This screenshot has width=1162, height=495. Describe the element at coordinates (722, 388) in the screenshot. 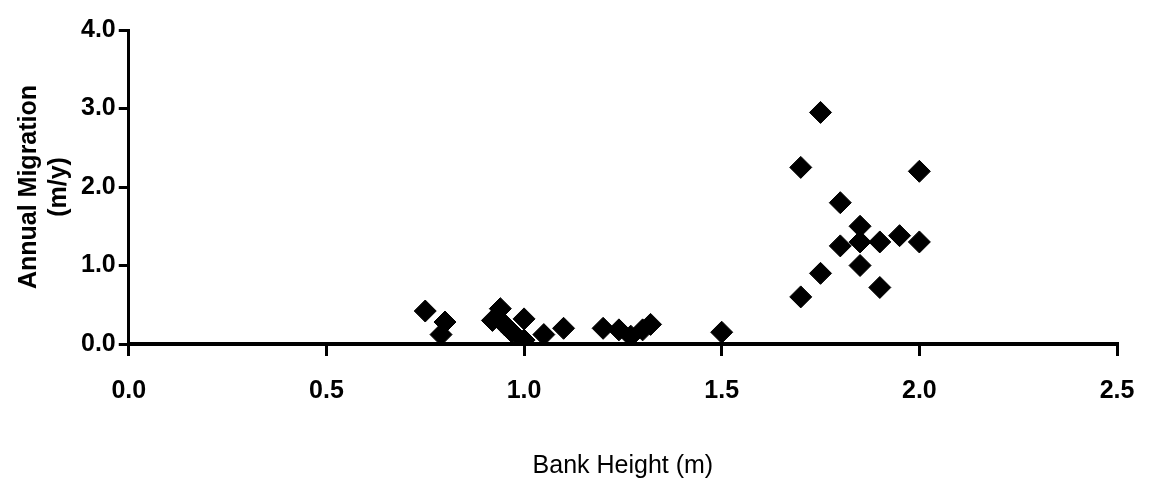

I see `x-tick-label: 1.5` at that location.